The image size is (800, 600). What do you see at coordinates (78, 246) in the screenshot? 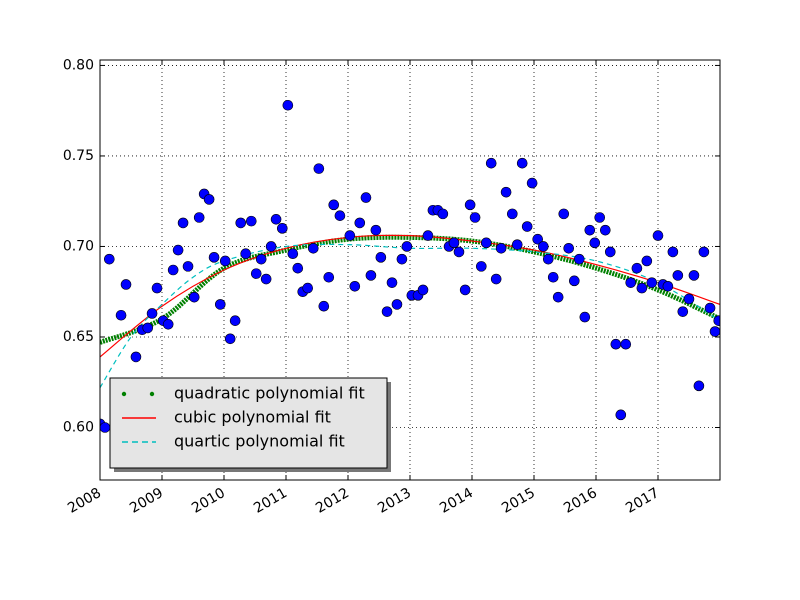
I see `y-tick-label: 0.70` at bounding box center [78, 246].